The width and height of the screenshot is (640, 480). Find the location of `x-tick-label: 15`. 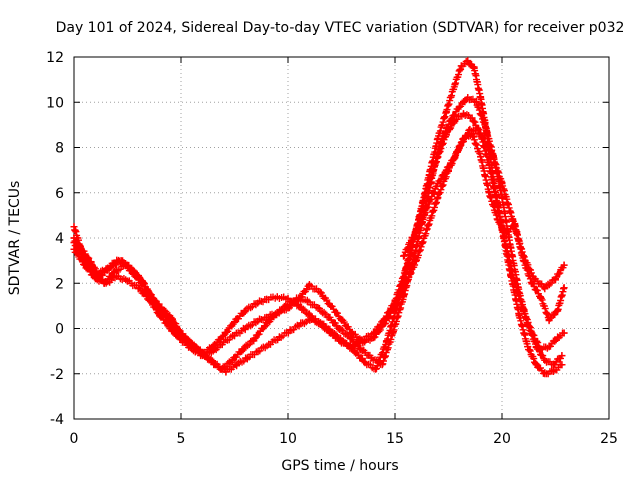

x-tick-label: 15 is located at coordinates (395, 439).